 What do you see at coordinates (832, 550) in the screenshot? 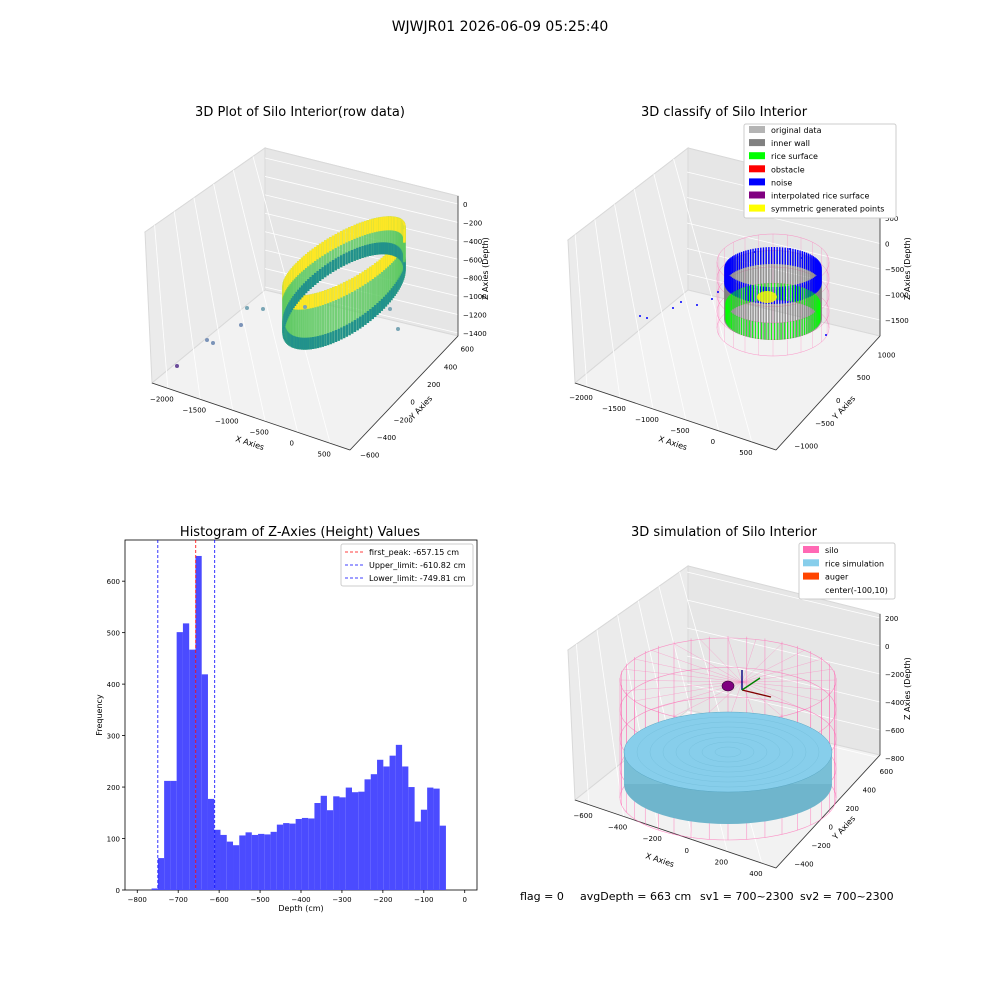
I see `p4-legend-label: silo` at bounding box center [832, 550].